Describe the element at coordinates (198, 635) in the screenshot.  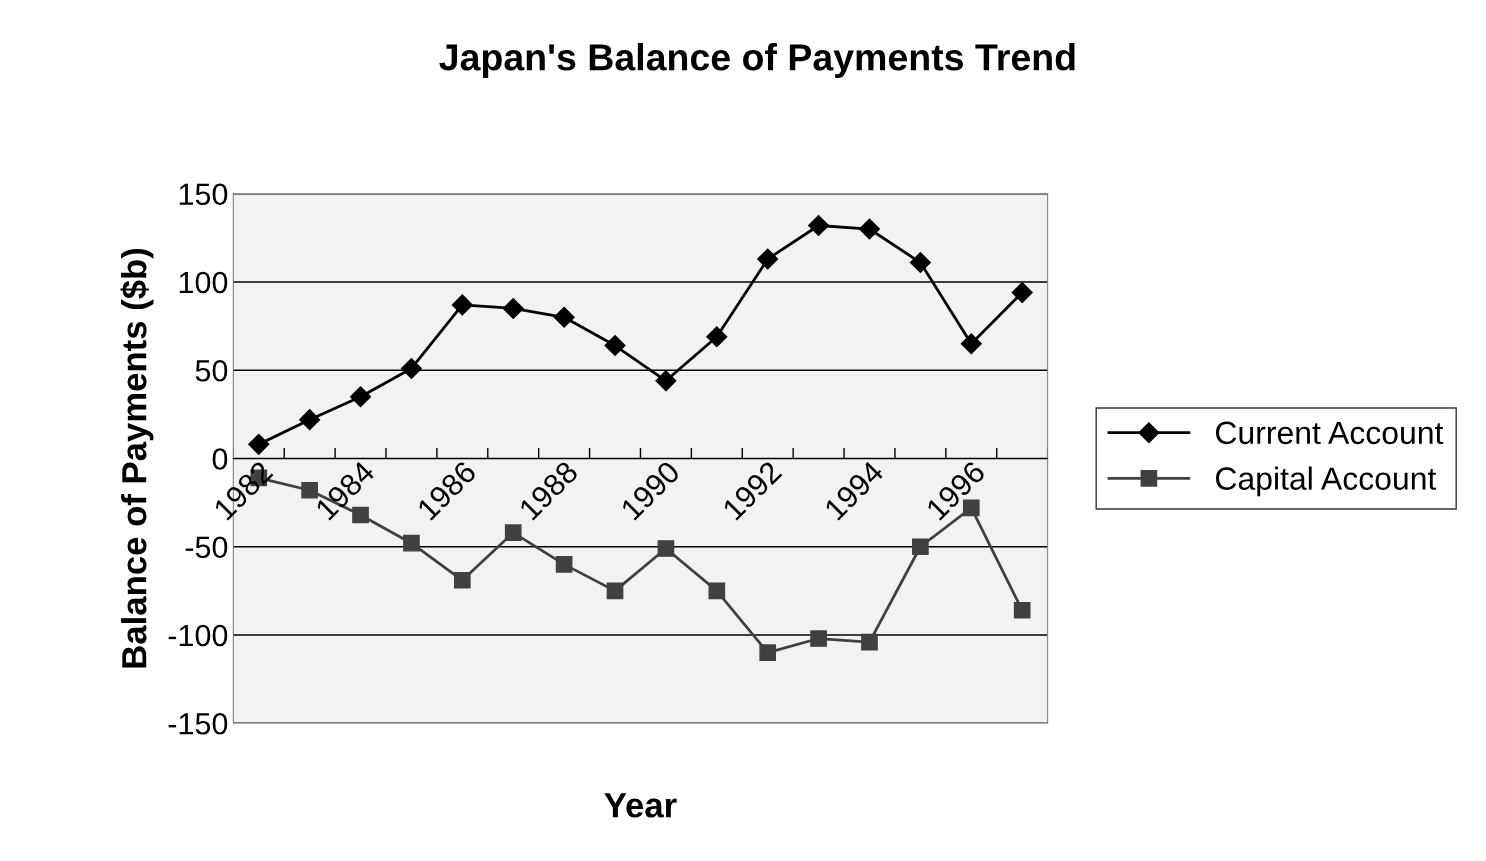
I see `y-tick-label: -100` at that location.